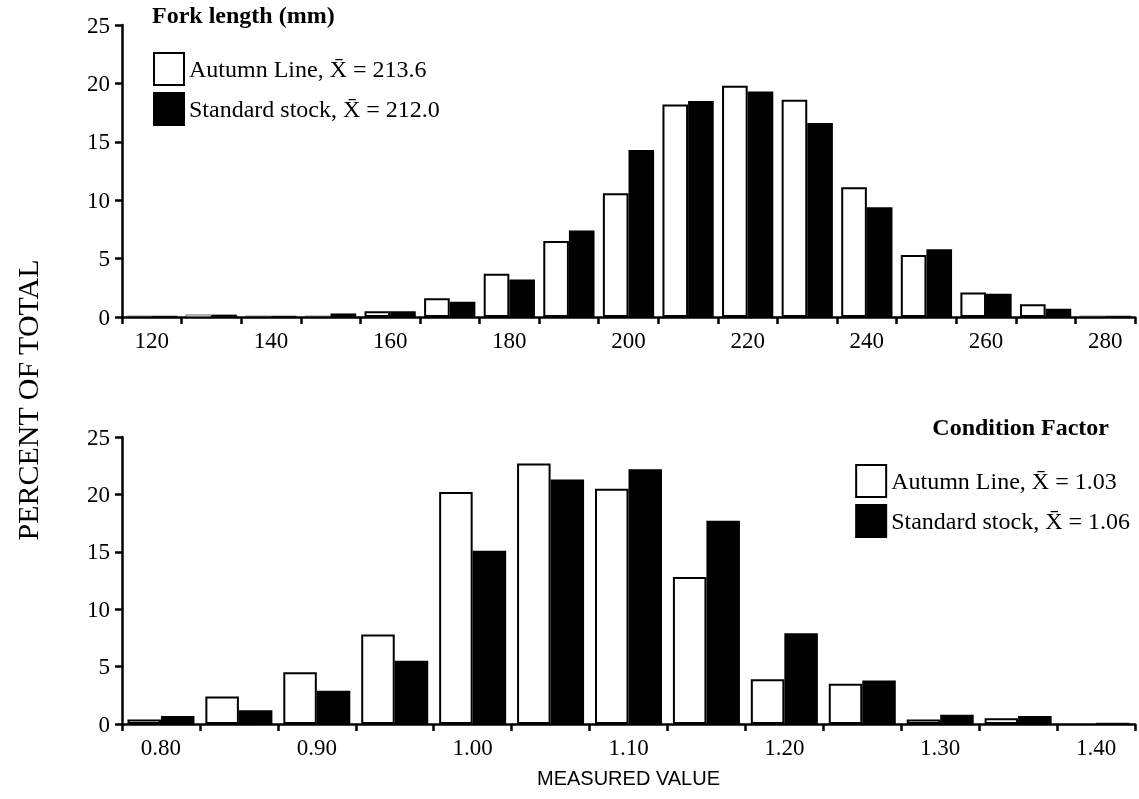 Image resolution: width=1139 pixels, height=799 pixels. What do you see at coordinates (1105, 340) in the screenshot?
I see `x-tick-label: 280` at bounding box center [1105, 340].